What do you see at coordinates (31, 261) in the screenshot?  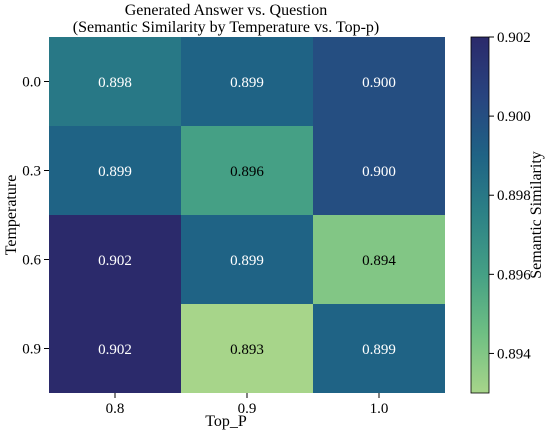 I see `y-tick-label: 0.6` at bounding box center [31, 261].